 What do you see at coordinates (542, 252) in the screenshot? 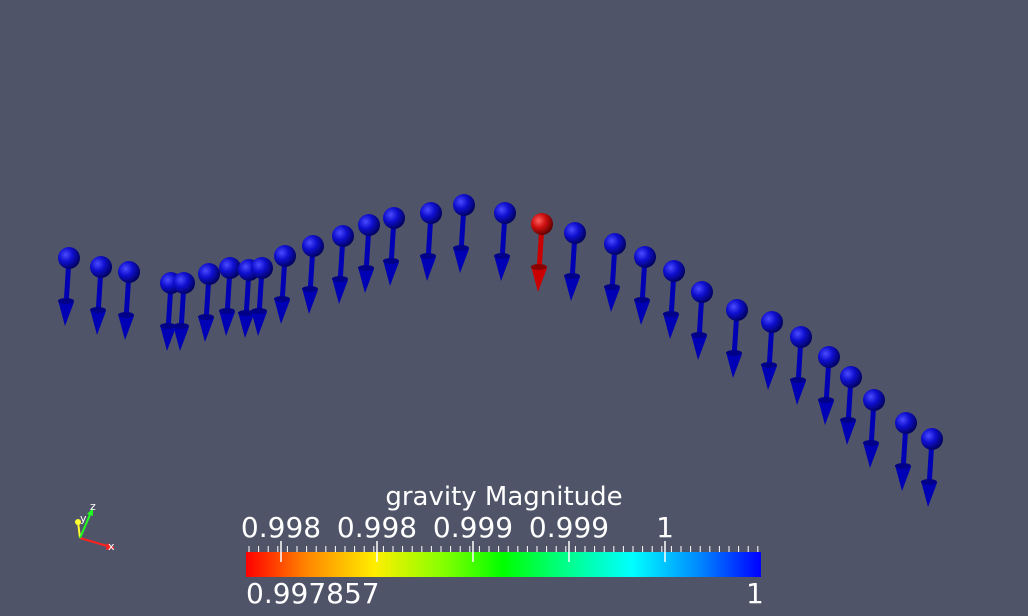
I see `vector-glyph-min` at bounding box center [542, 252].